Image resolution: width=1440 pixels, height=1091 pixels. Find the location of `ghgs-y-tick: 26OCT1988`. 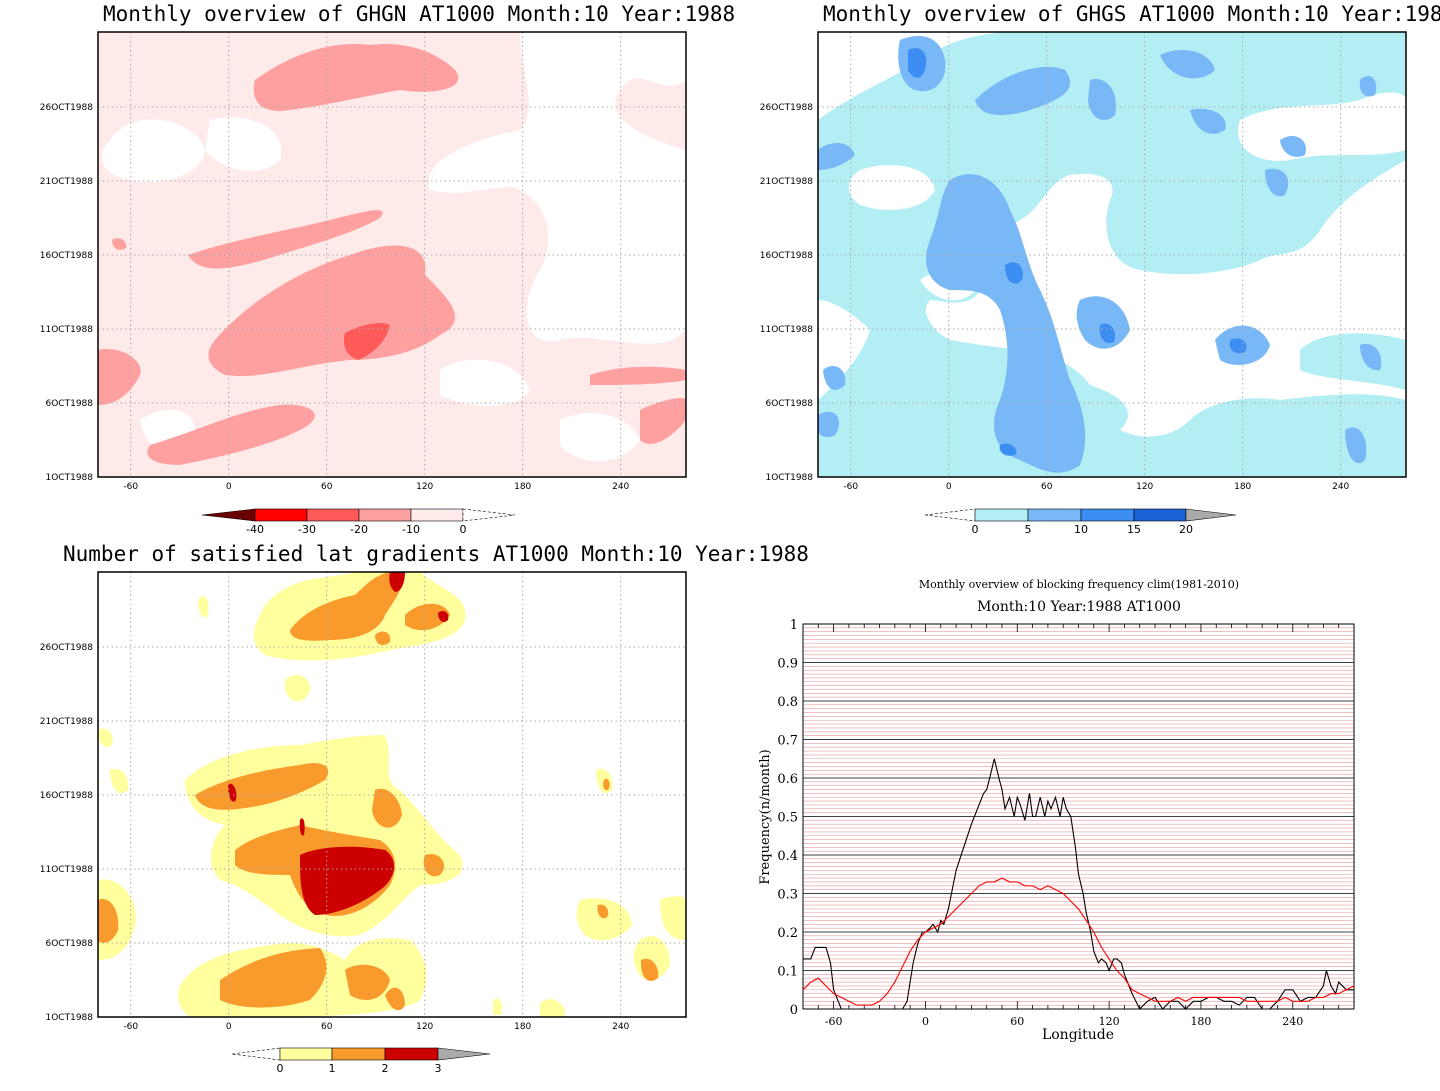

ghgs-y-tick: 26OCT1988 is located at coordinates (786, 108).